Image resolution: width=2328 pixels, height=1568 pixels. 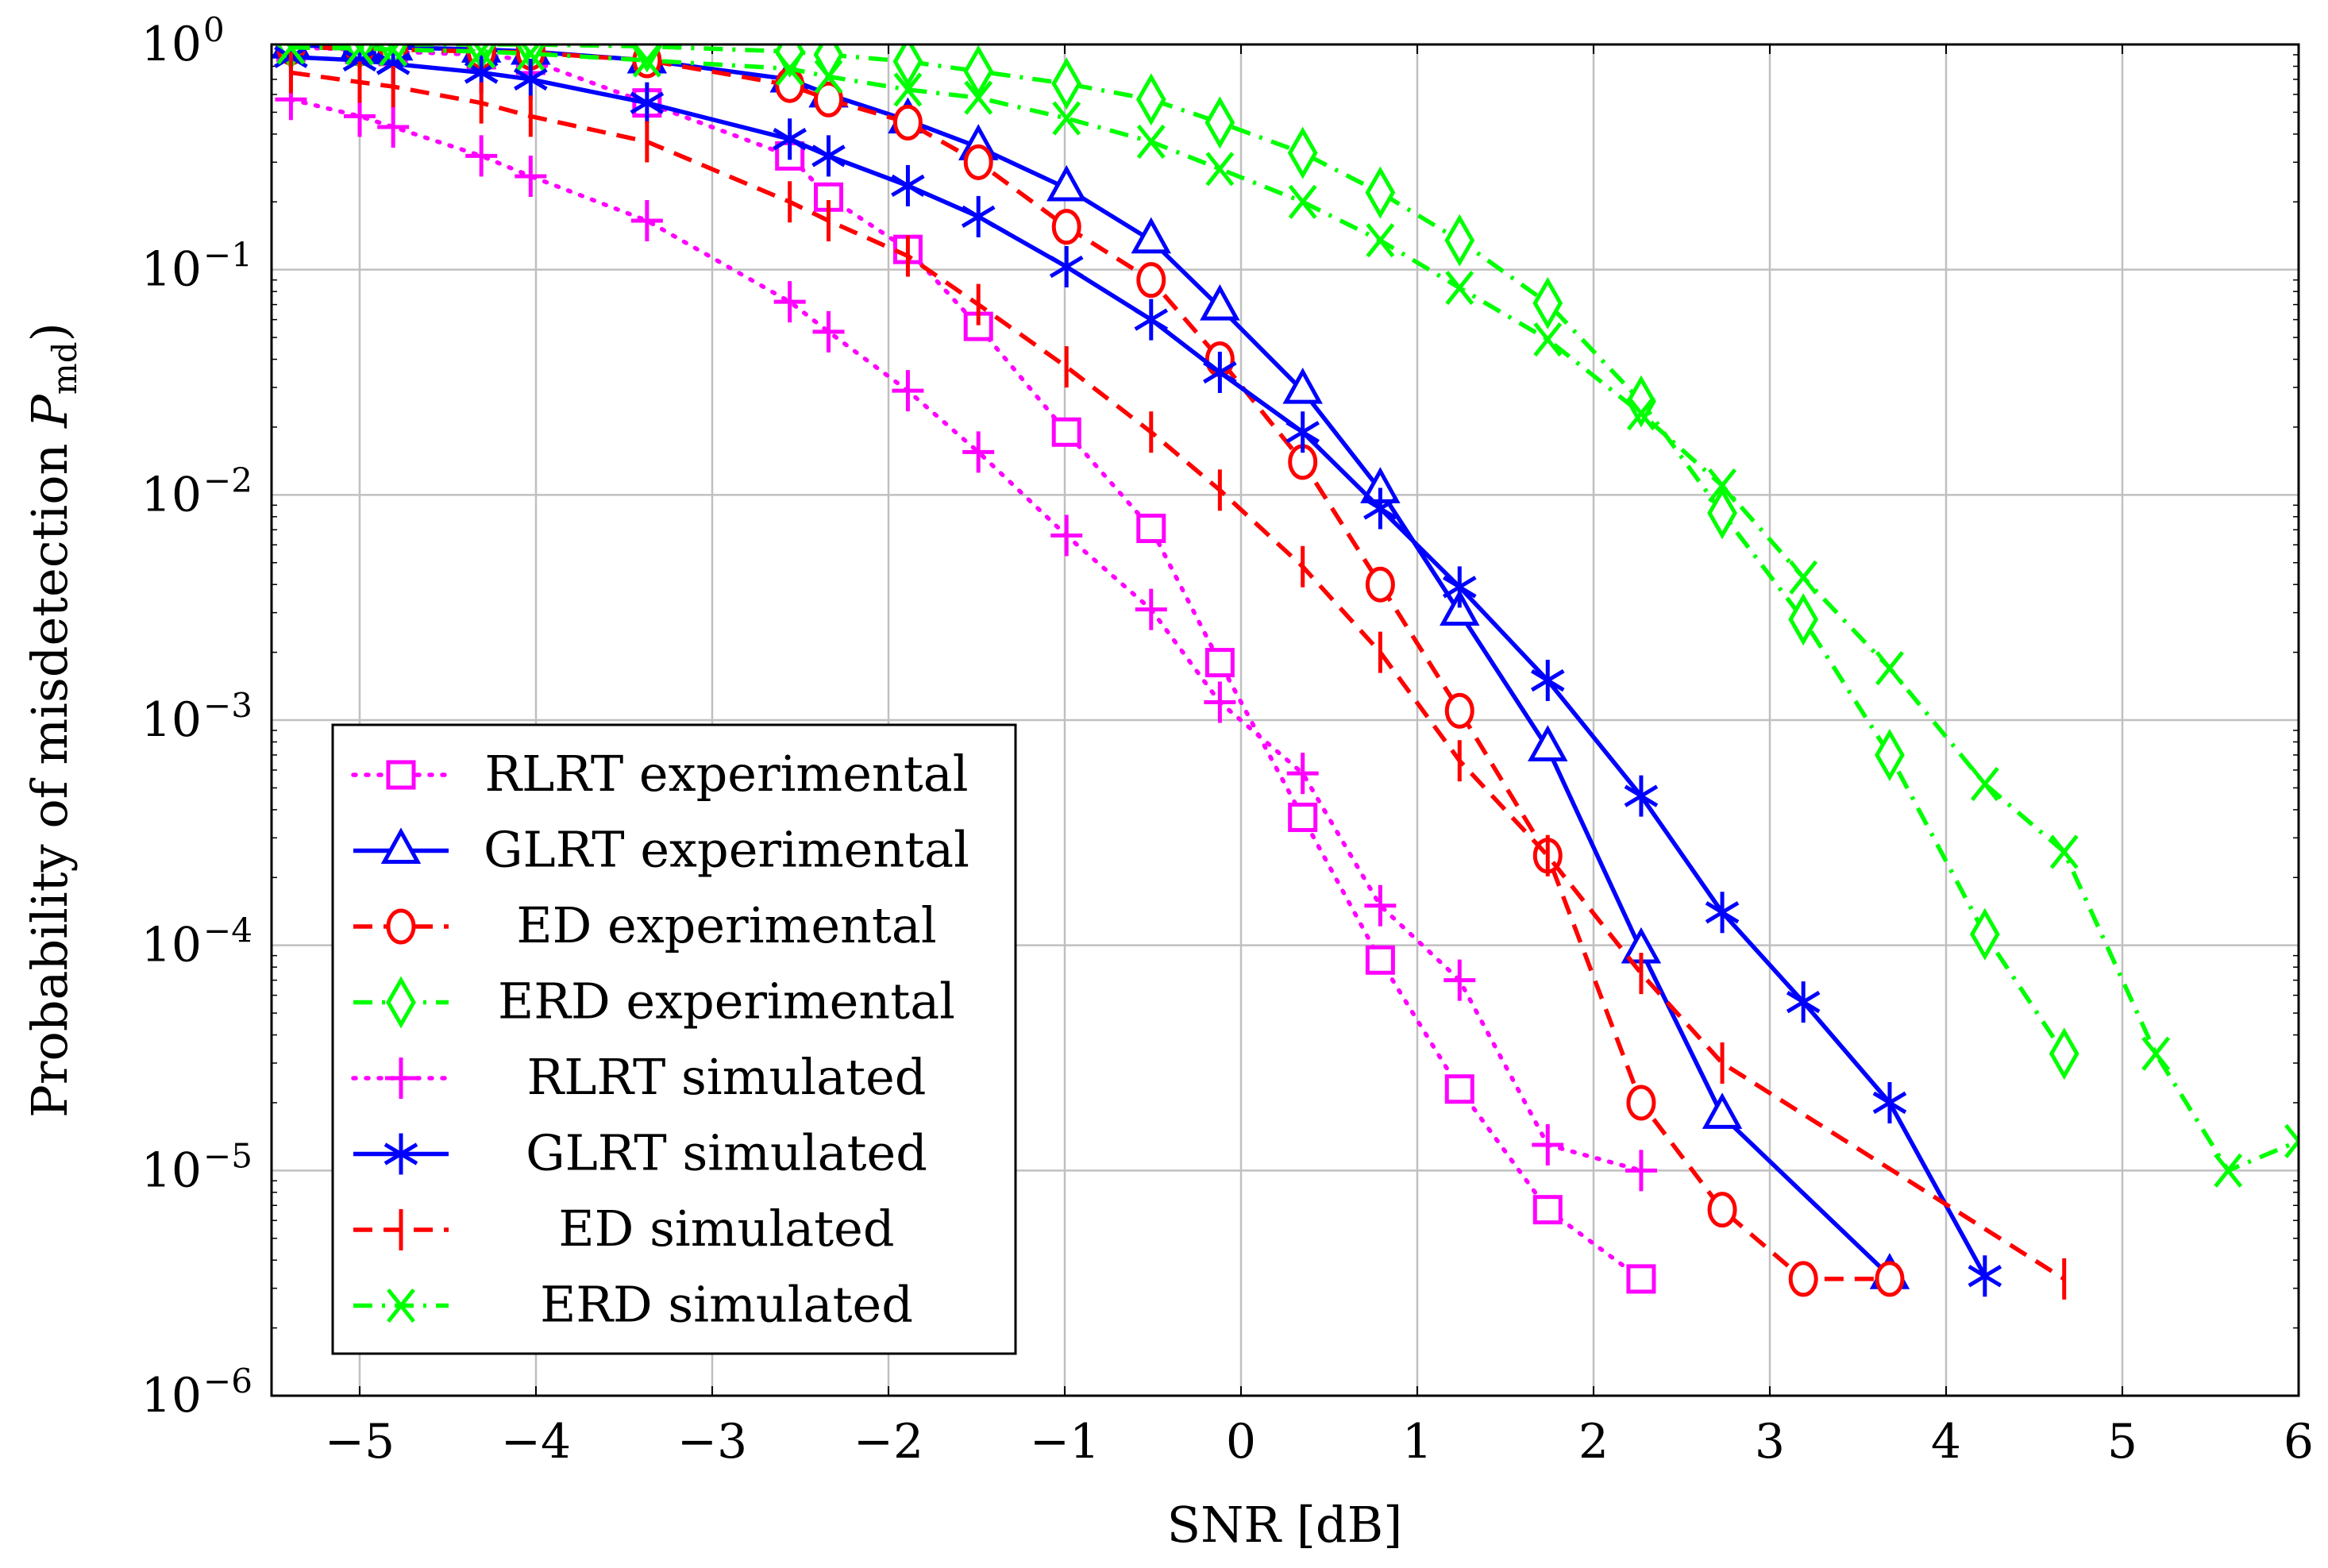 What do you see at coordinates (360, 1442) in the screenshot?
I see `x-tick-label: −5` at bounding box center [360, 1442].